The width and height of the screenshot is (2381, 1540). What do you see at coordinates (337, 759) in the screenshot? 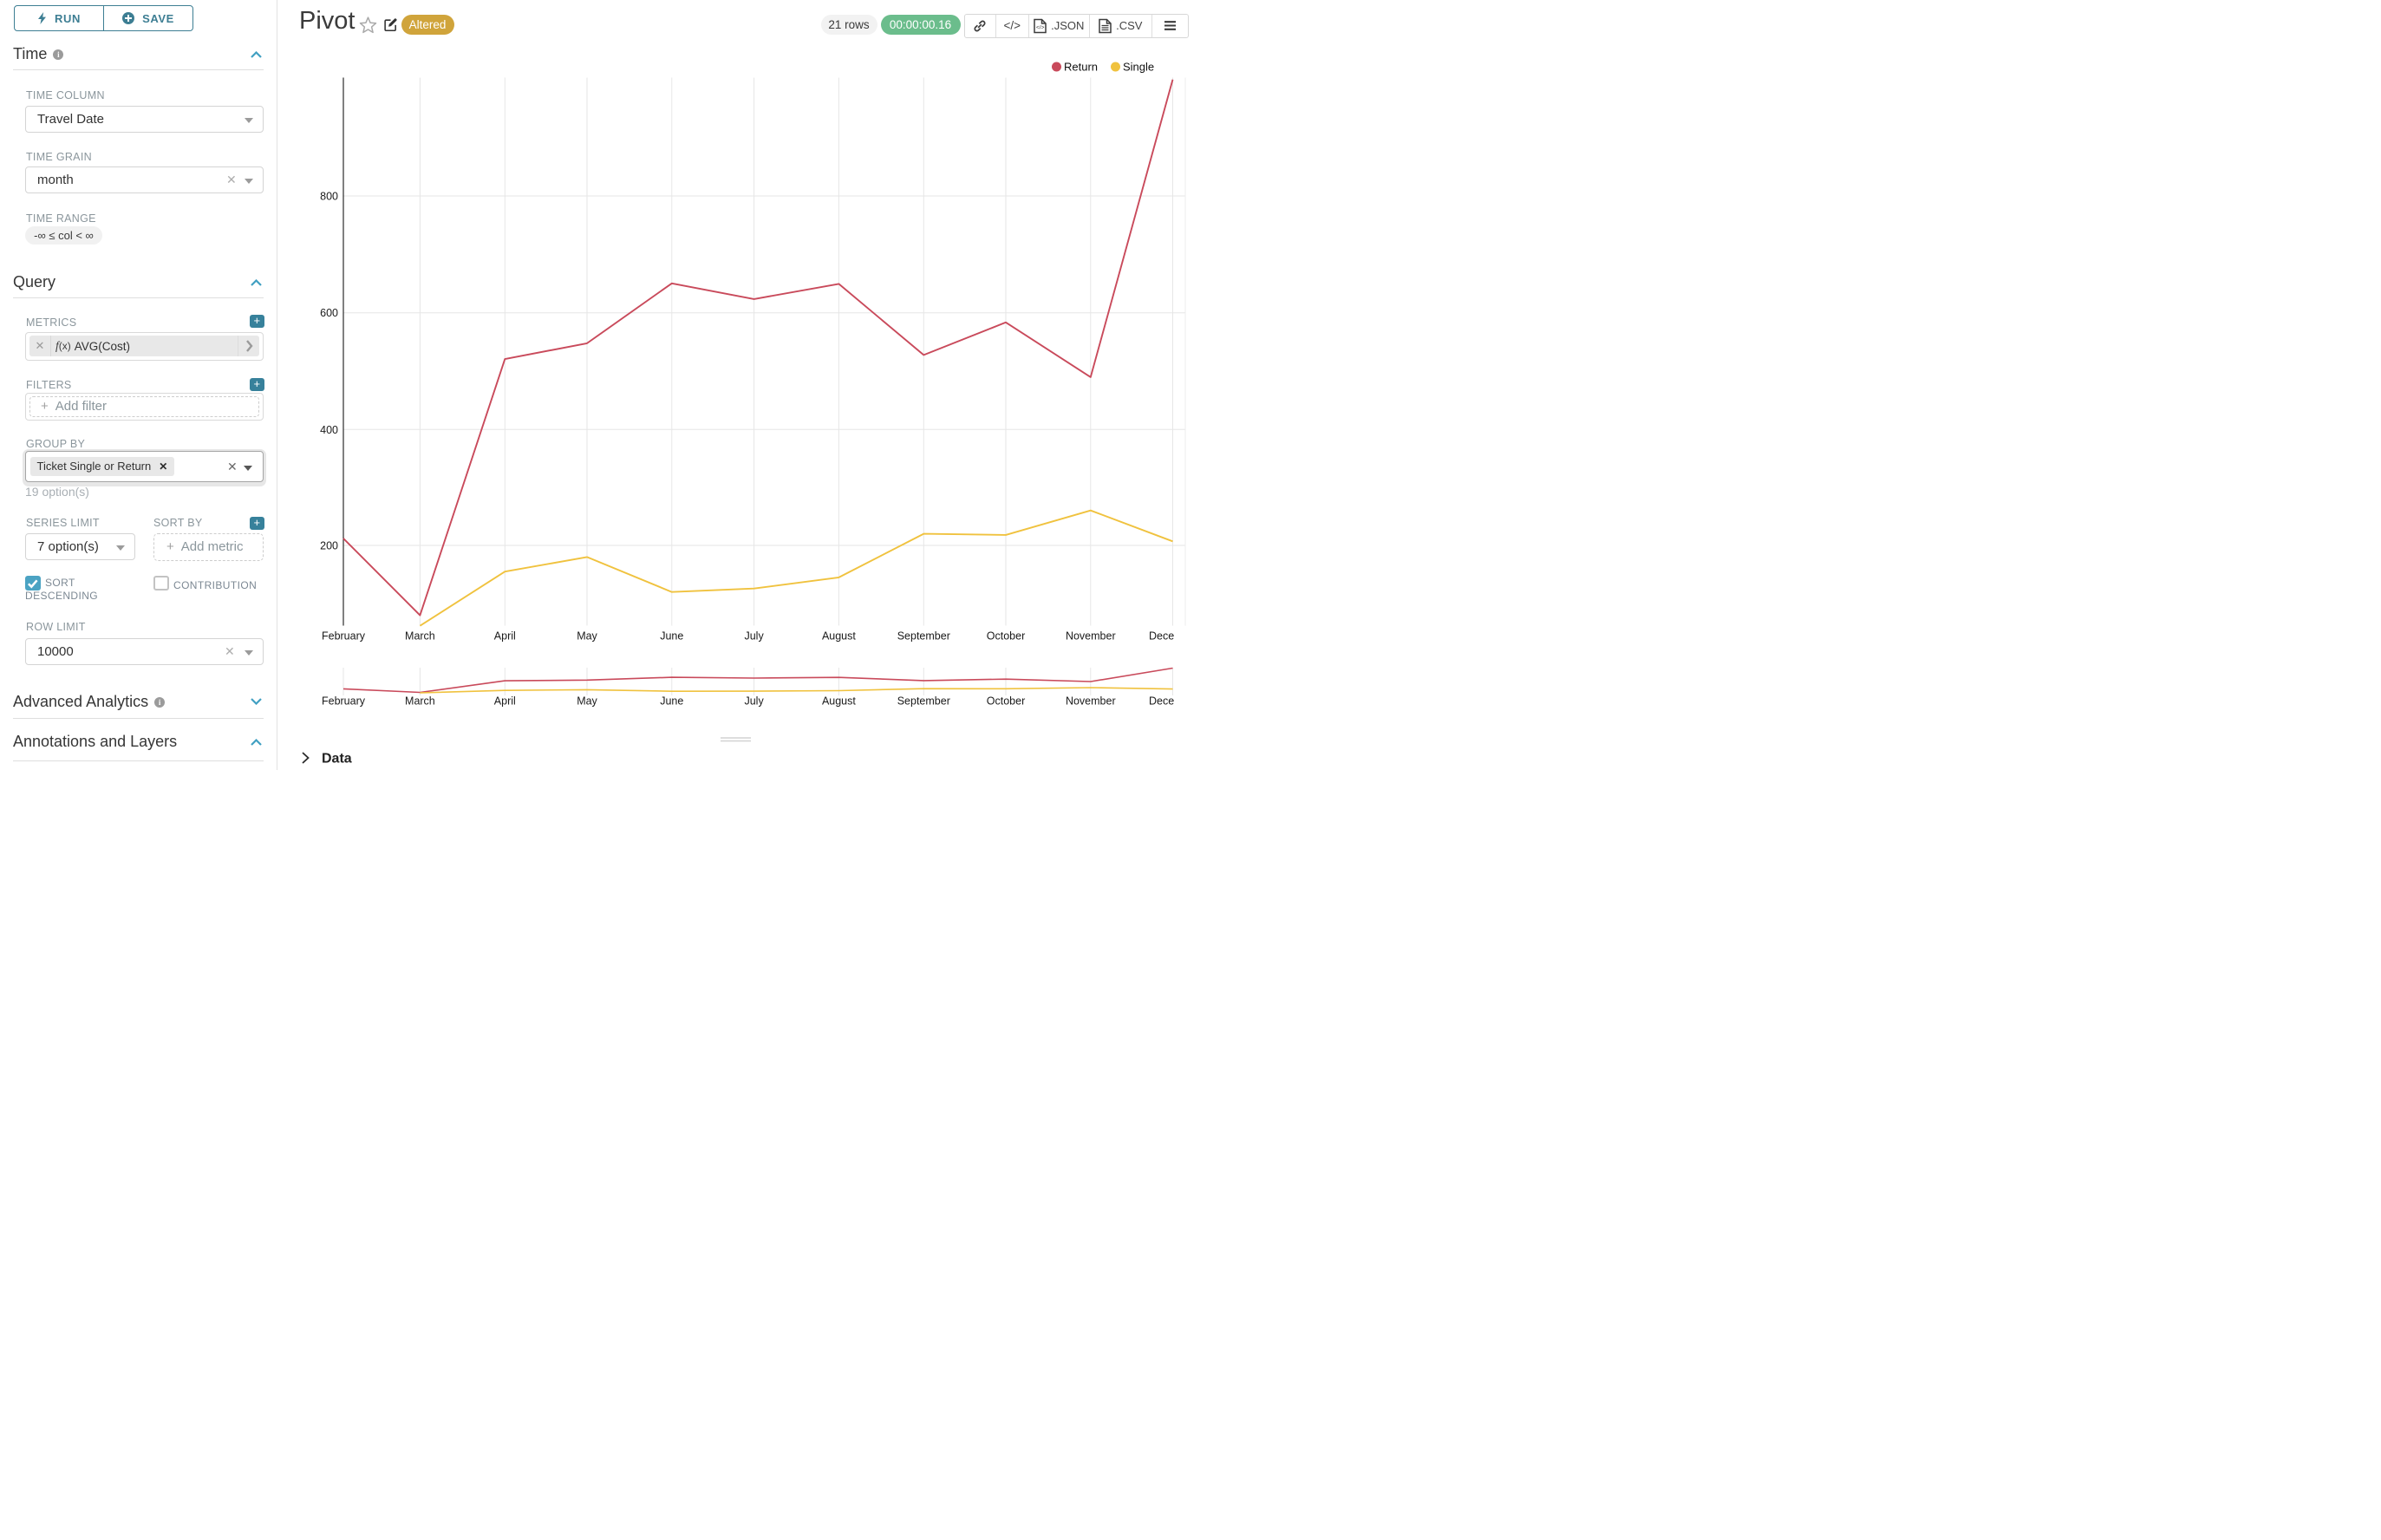
I see `svg-text: Data` at bounding box center [337, 759].